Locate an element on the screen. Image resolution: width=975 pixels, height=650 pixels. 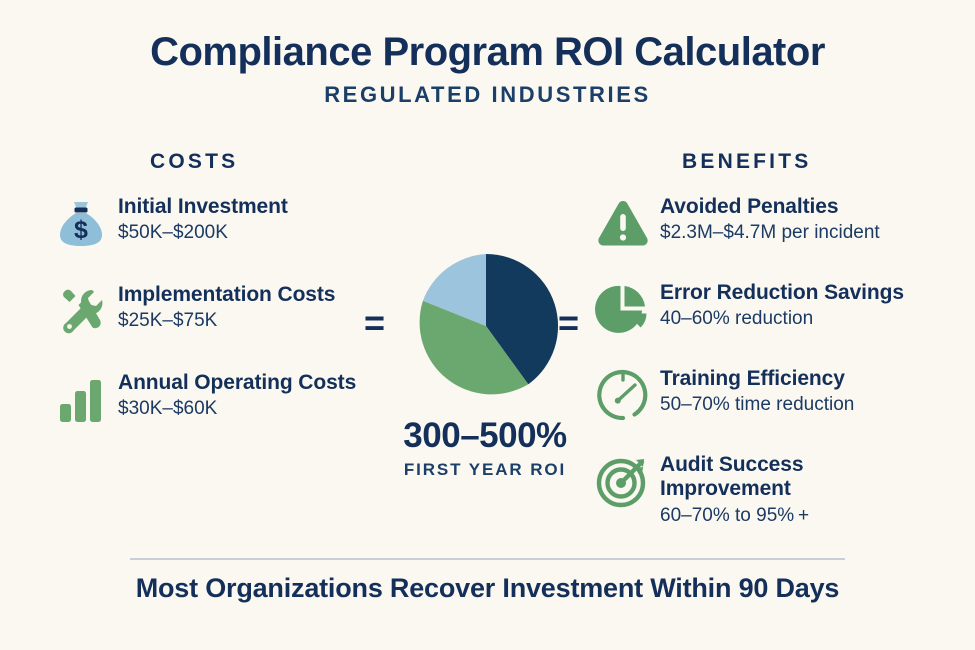
roi-summary: 300–500% FIRST YEAR ROI is located at coordinates (485, 448).